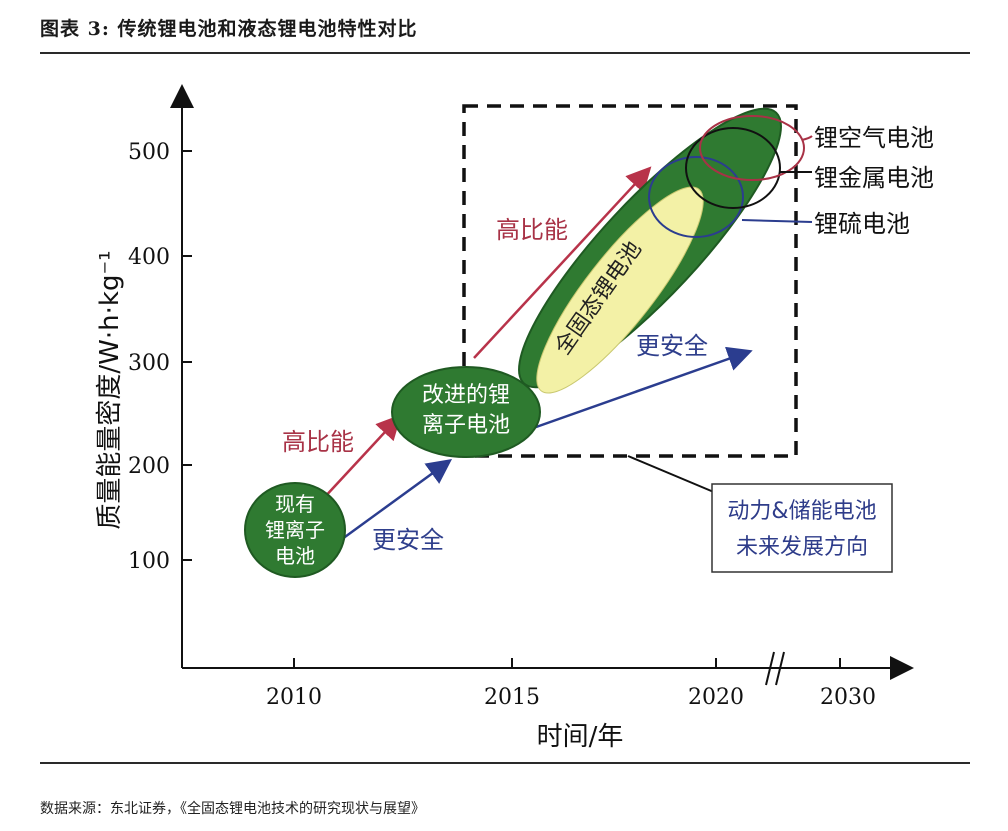 This screenshot has height=831, width=1008. What do you see at coordinates (466, 425) in the screenshot?
I see `improved-li-ion-line2: 离子电池` at bounding box center [466, 425].